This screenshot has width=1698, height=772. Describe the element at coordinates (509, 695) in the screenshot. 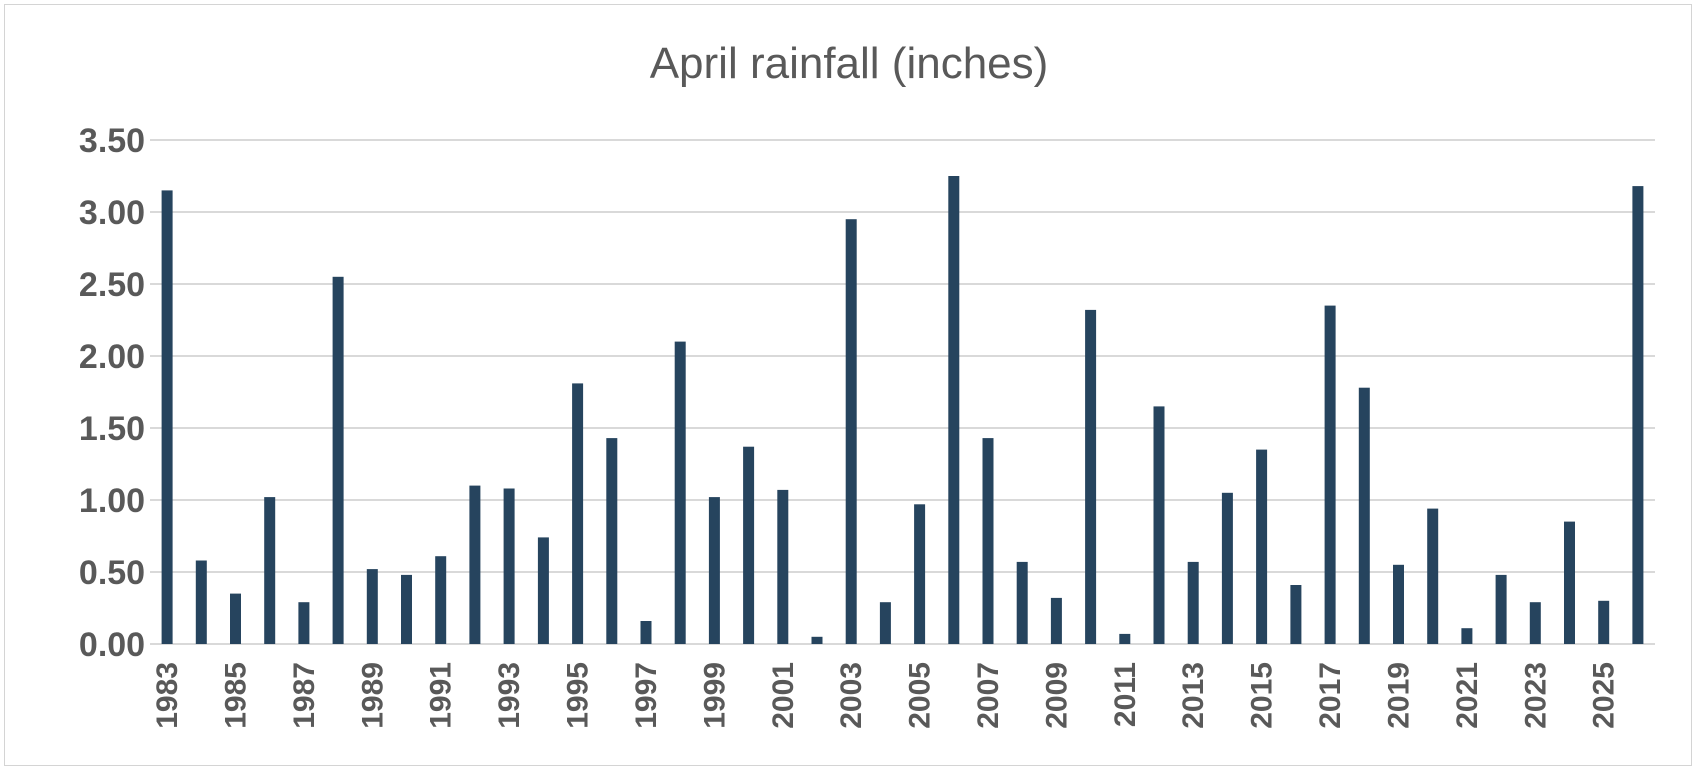

I see `x-tick-label: 1993` at that location.